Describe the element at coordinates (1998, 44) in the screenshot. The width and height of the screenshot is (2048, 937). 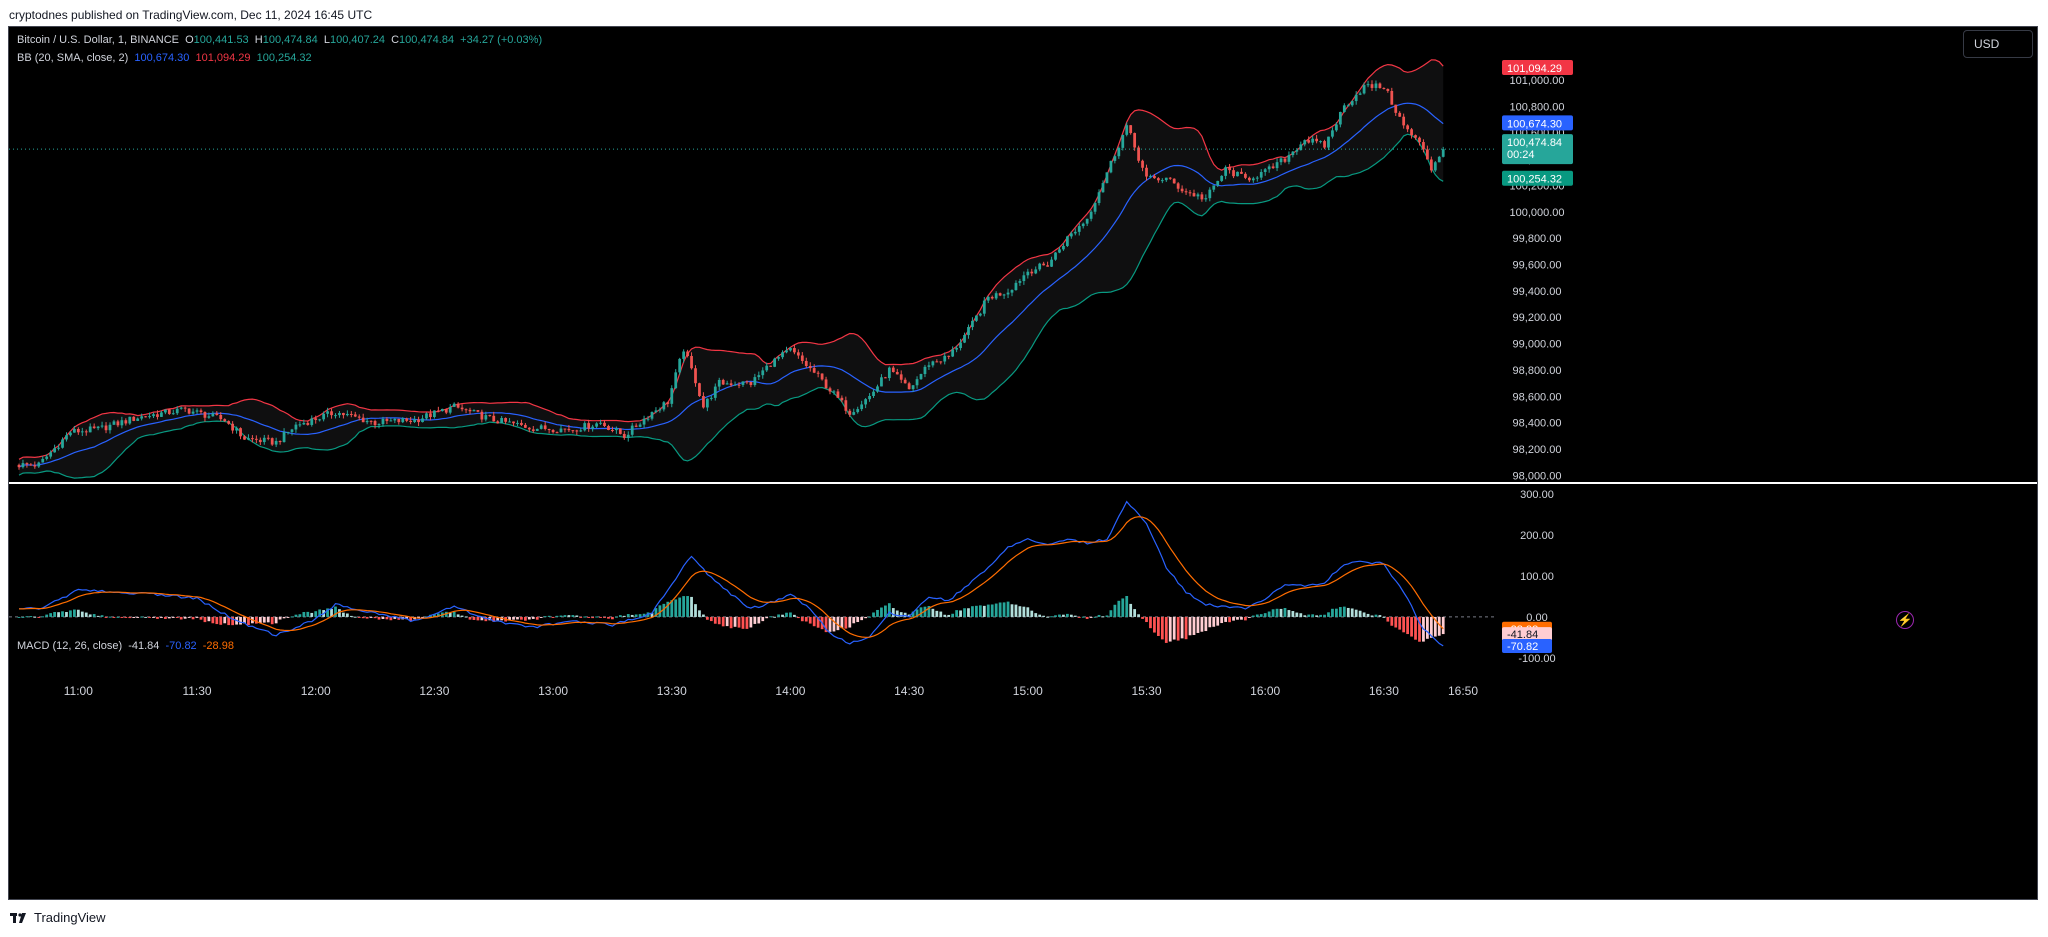
I see `currency-button: USD` at that location.